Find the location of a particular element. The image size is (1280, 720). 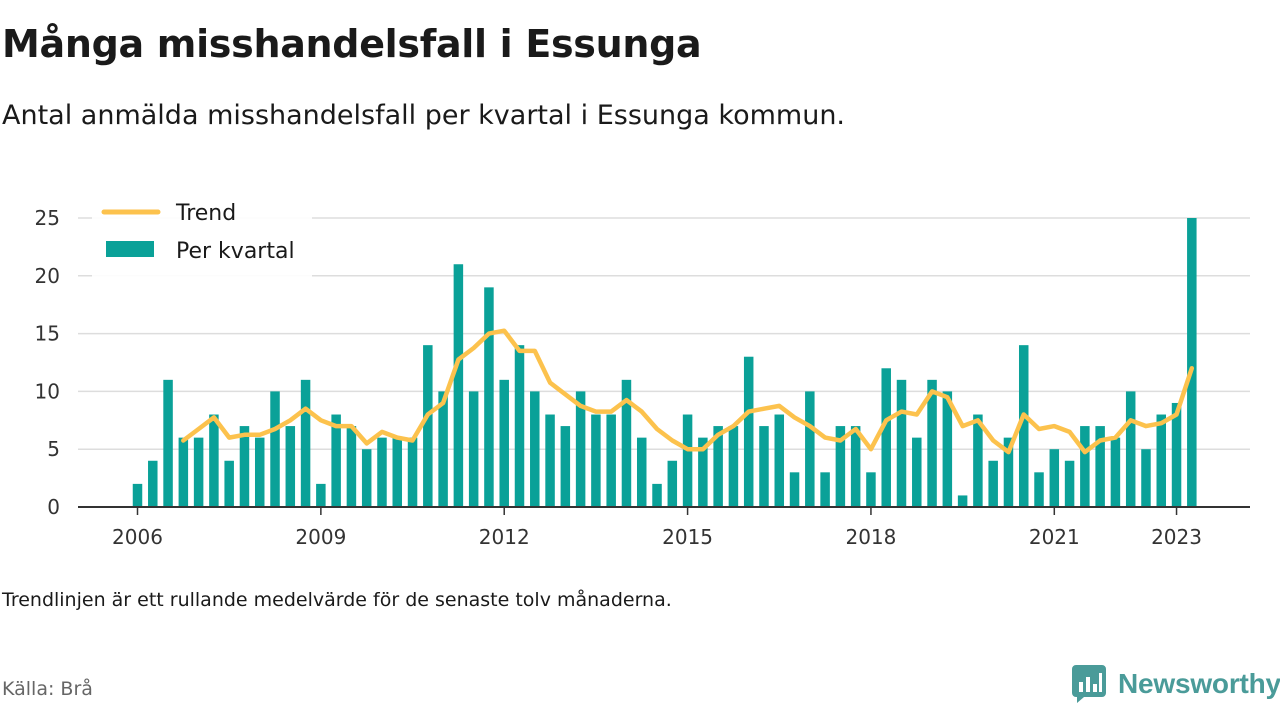

legend-bar-swatch is located at coordinates (130, 249).